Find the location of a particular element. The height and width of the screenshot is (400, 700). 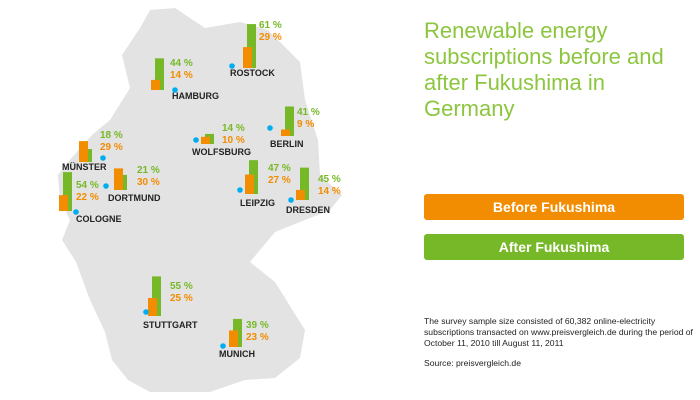

legend-before-fukushima: Before Fukushima is located at coordinates (554, 207).